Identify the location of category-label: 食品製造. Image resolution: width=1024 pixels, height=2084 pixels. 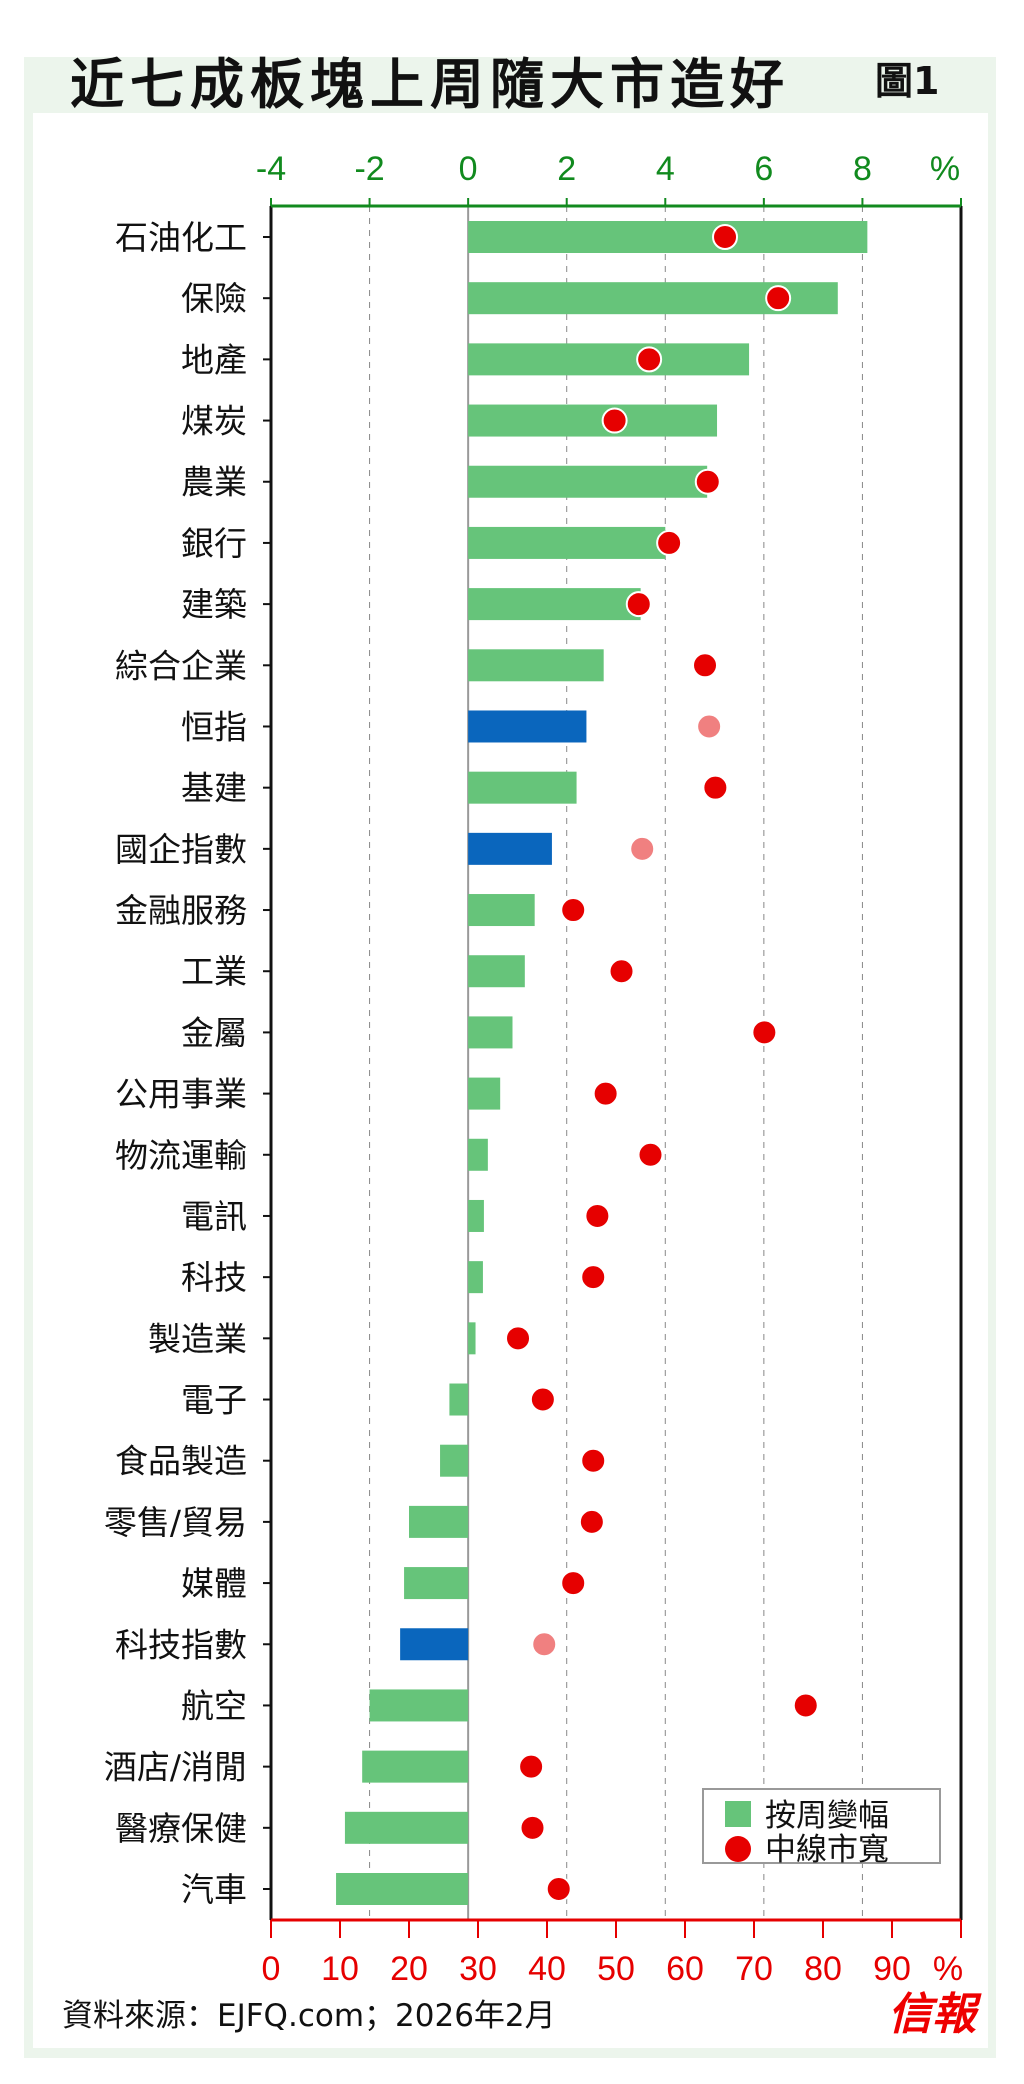
(181, 1461).